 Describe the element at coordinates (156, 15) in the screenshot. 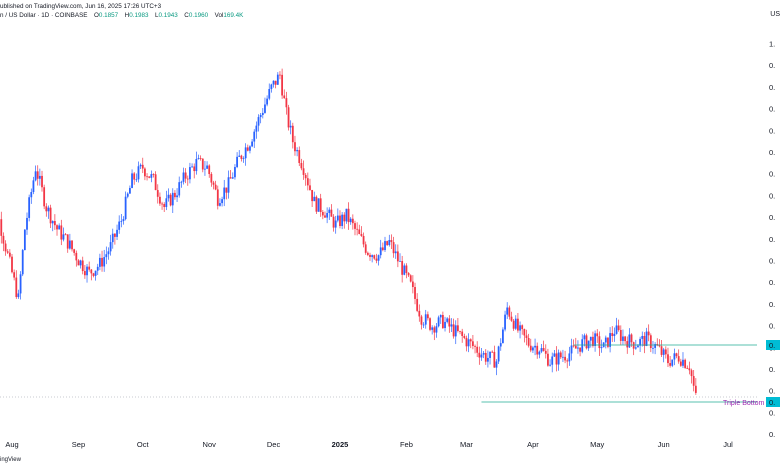

I see `low-label: L` at that location.